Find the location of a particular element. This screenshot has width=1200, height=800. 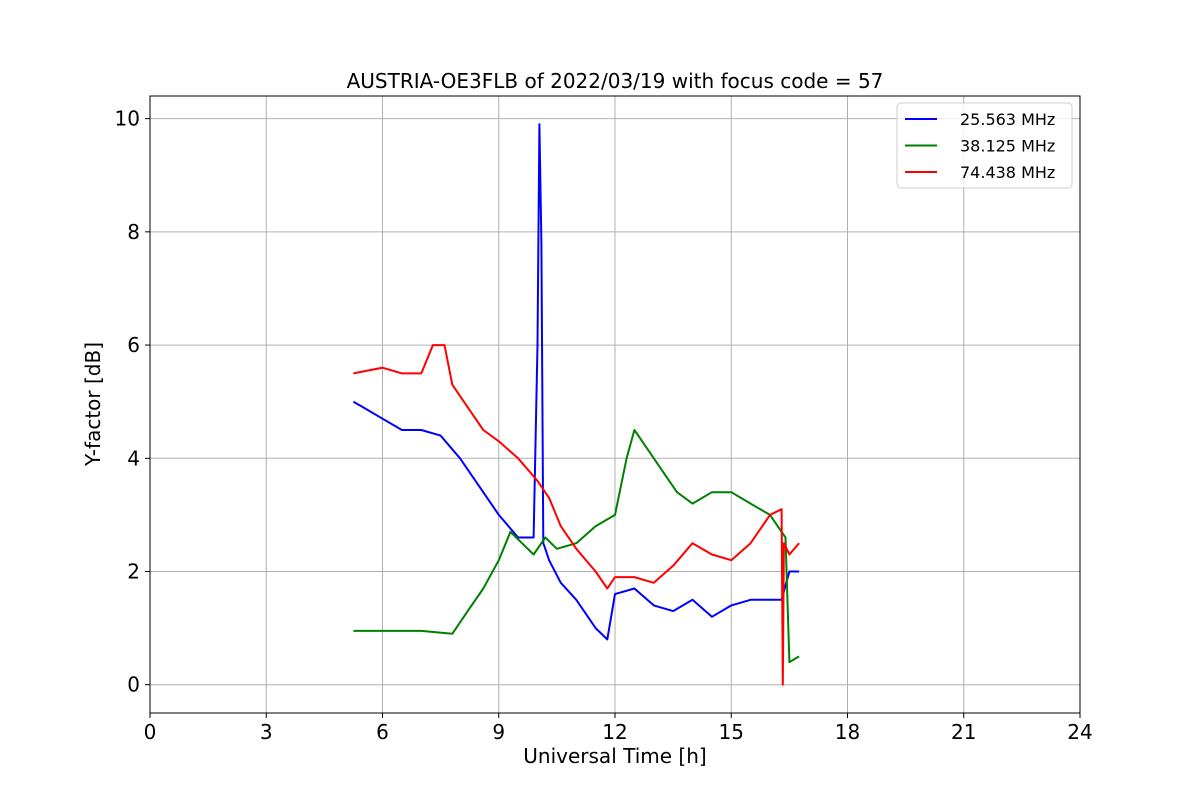

y-tick-label: 0 is located at coordinates (133, 685).